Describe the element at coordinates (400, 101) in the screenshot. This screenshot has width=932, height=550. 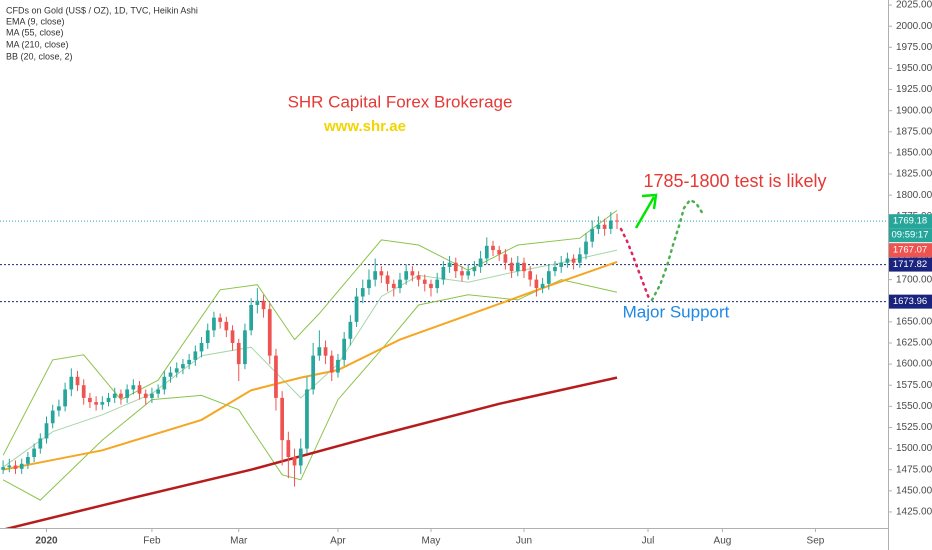
I see `annotation: SHR Capital Forex Brokerage` at that location.